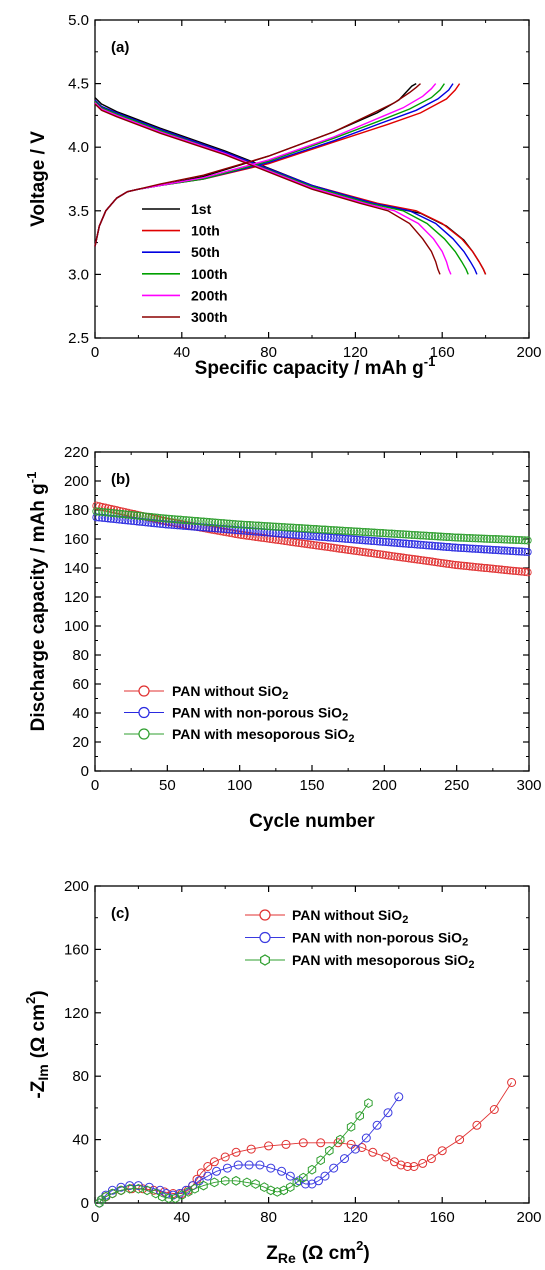 Image resolution: width=545 pixels, height=1270 pixels. Describe the element at coordinates (36, 602) in the screenshot. I see `y-axis-label: Discharge capacity / mAh g-1` at that location.